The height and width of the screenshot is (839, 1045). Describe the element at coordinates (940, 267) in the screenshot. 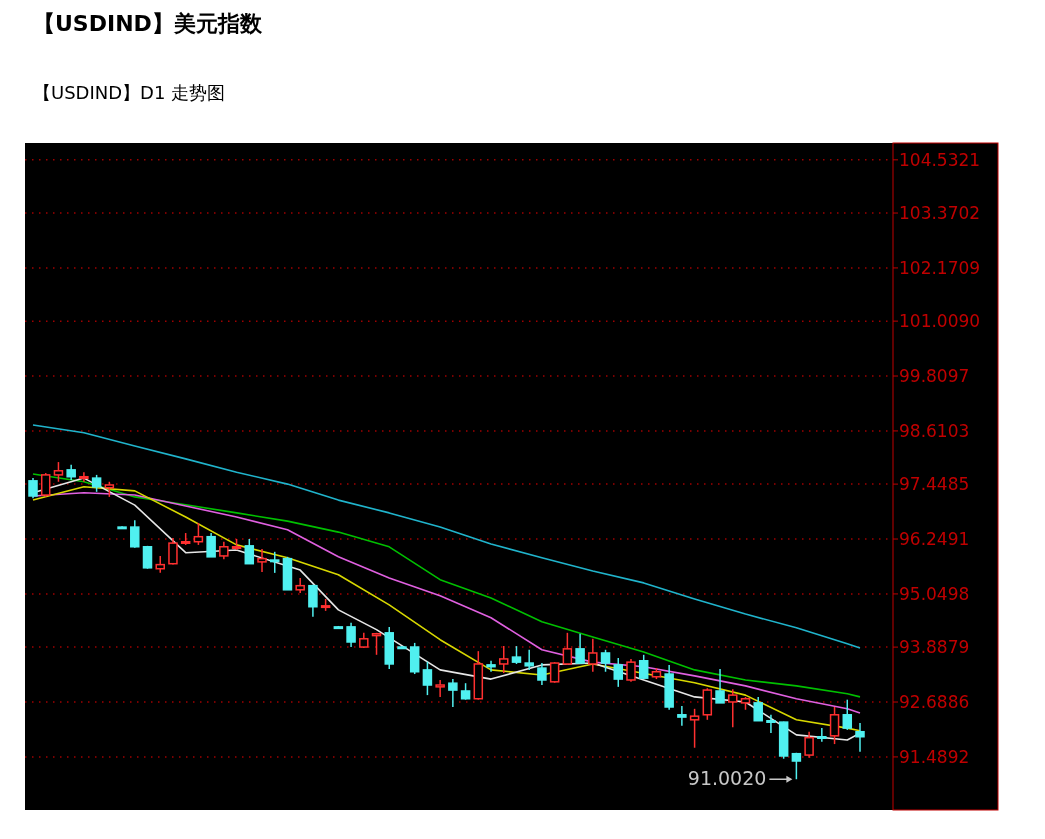

I see `ytick: 102.1709` at that location.